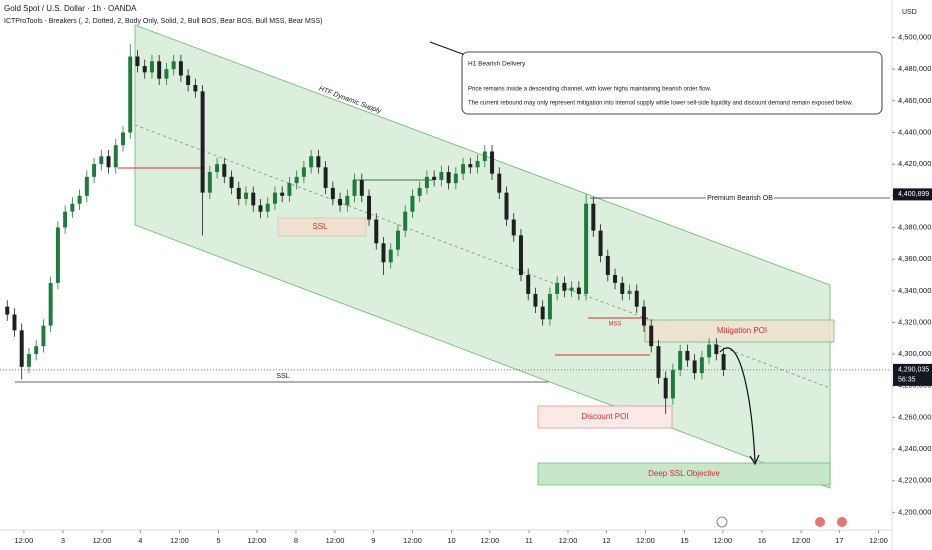 This screenshot has height=550, width=932. I want to click on y-tick-label: 4,260,000, so click(914, 416).